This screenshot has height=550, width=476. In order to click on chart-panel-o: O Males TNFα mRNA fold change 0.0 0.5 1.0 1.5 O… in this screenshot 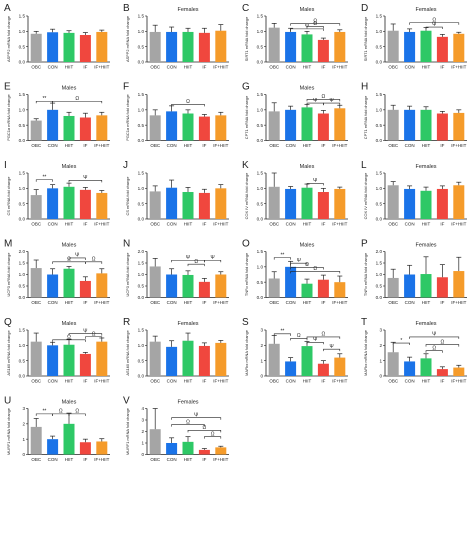, I will do `click(295, 272)`.